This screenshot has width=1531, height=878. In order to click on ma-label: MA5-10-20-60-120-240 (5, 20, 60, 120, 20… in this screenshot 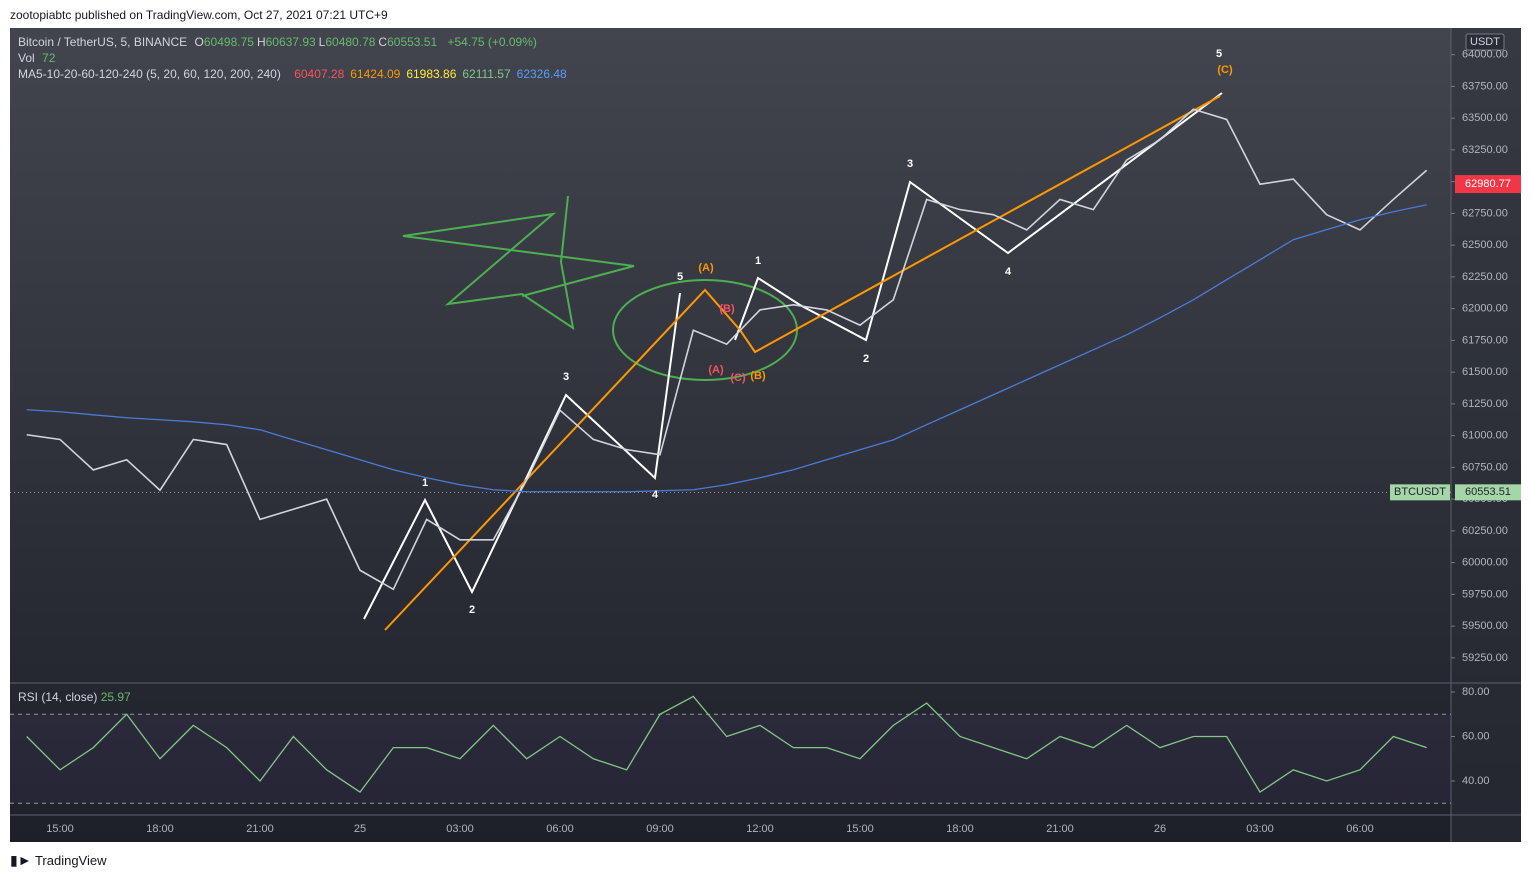, I will do `click(149, 74)`.